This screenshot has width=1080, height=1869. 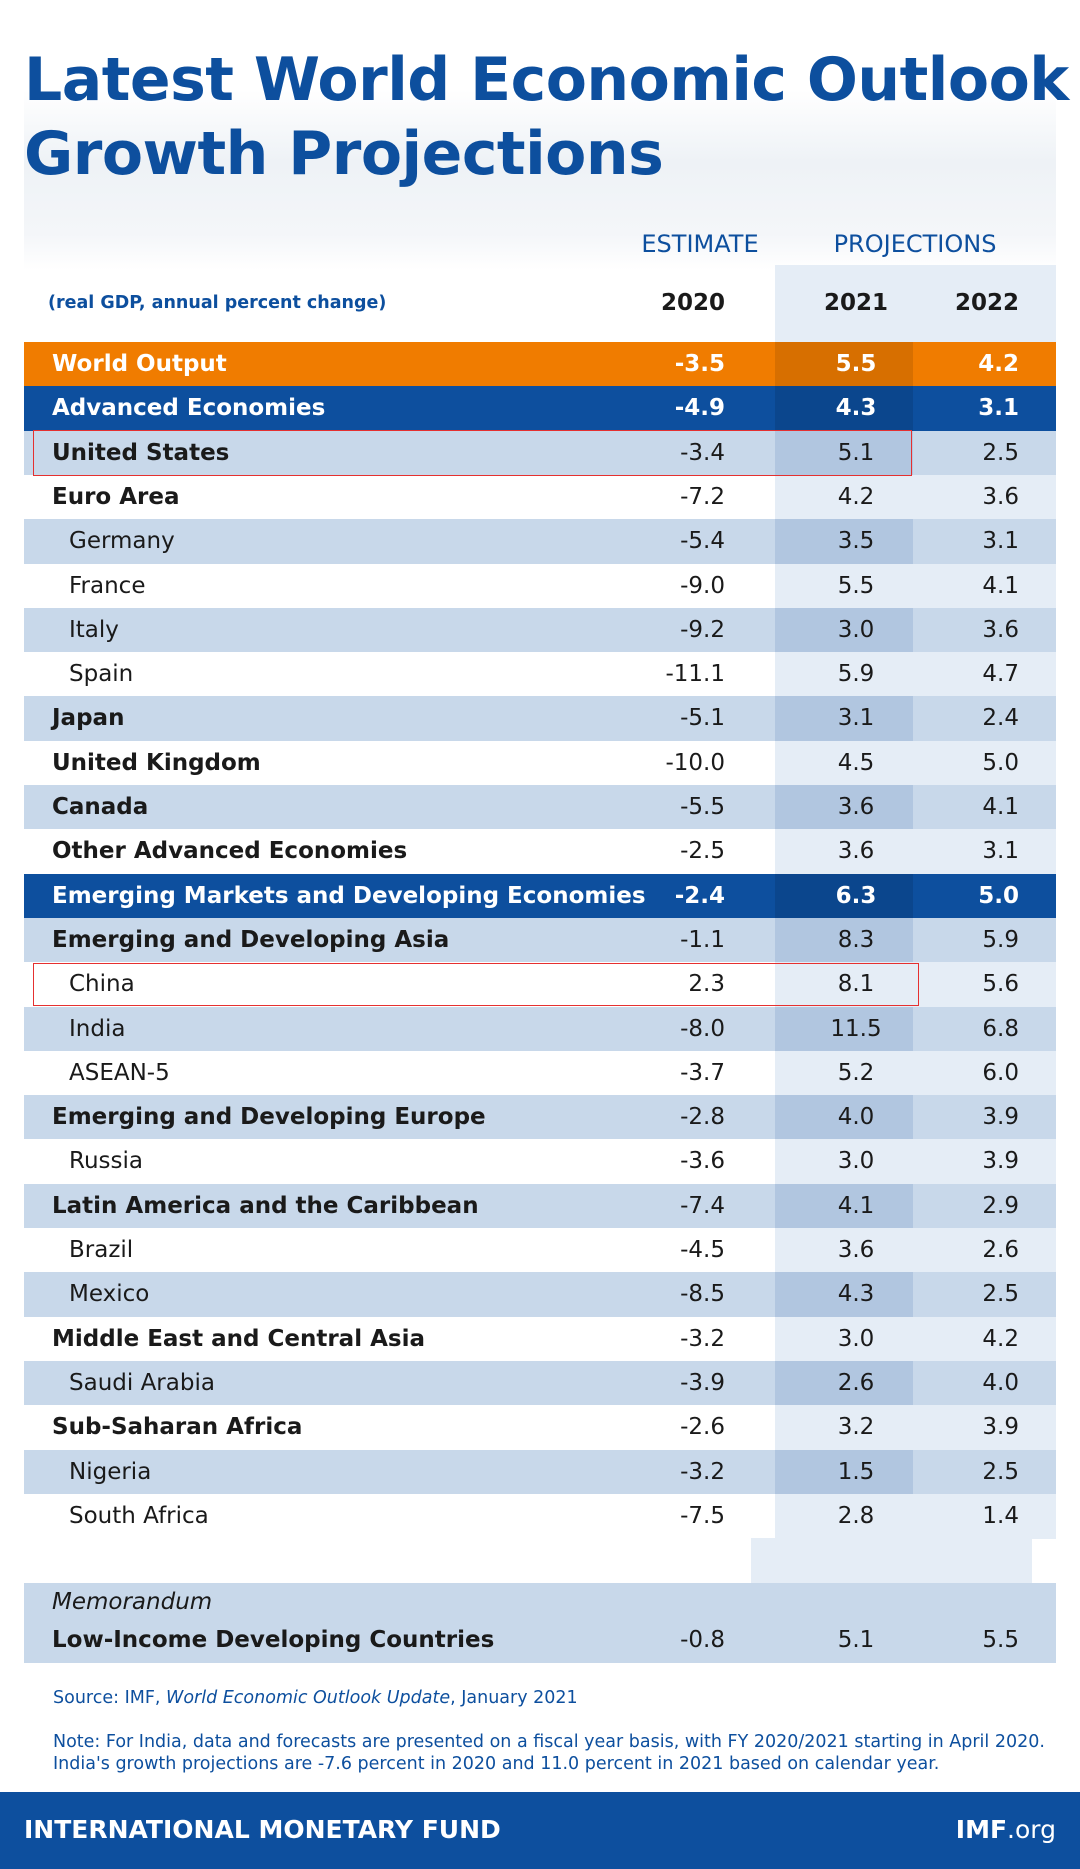 What do you see at coordinates (540, 1830) in the screenshot?
I see `footer: INTERNATIONAL MONETARY FUND IMF.org` at bounding box center [540, 1830].